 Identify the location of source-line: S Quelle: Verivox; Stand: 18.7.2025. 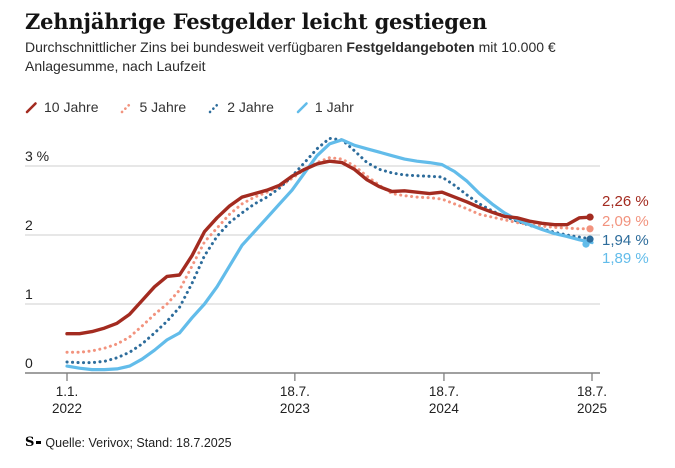
(128, 442).